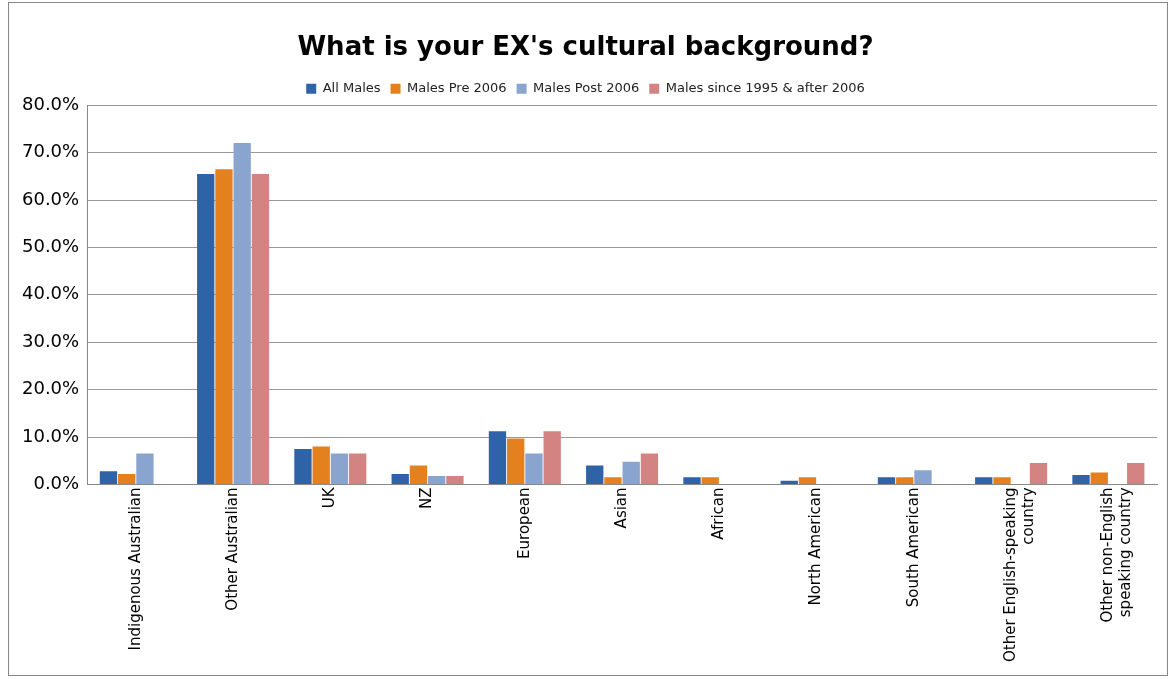 Image resolution: width=1171 pixels, height=679 pixels. Describe the element at coordinates (457, 88) in the screenshot. I see `legend-label: Males Pre 2006` at that location.